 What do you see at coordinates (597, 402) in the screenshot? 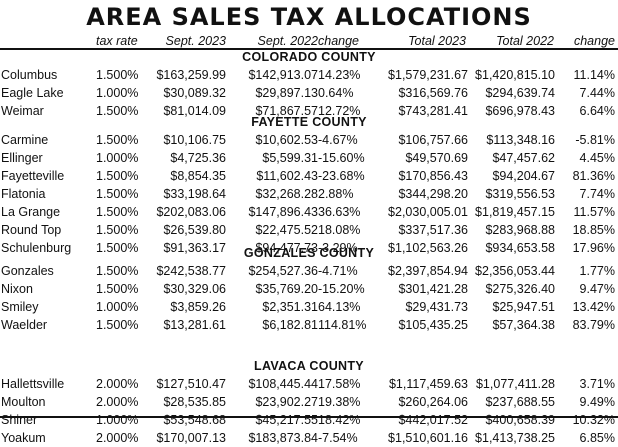
I see `change-total-cell: 9.49%` at bounding box center [597, 402].